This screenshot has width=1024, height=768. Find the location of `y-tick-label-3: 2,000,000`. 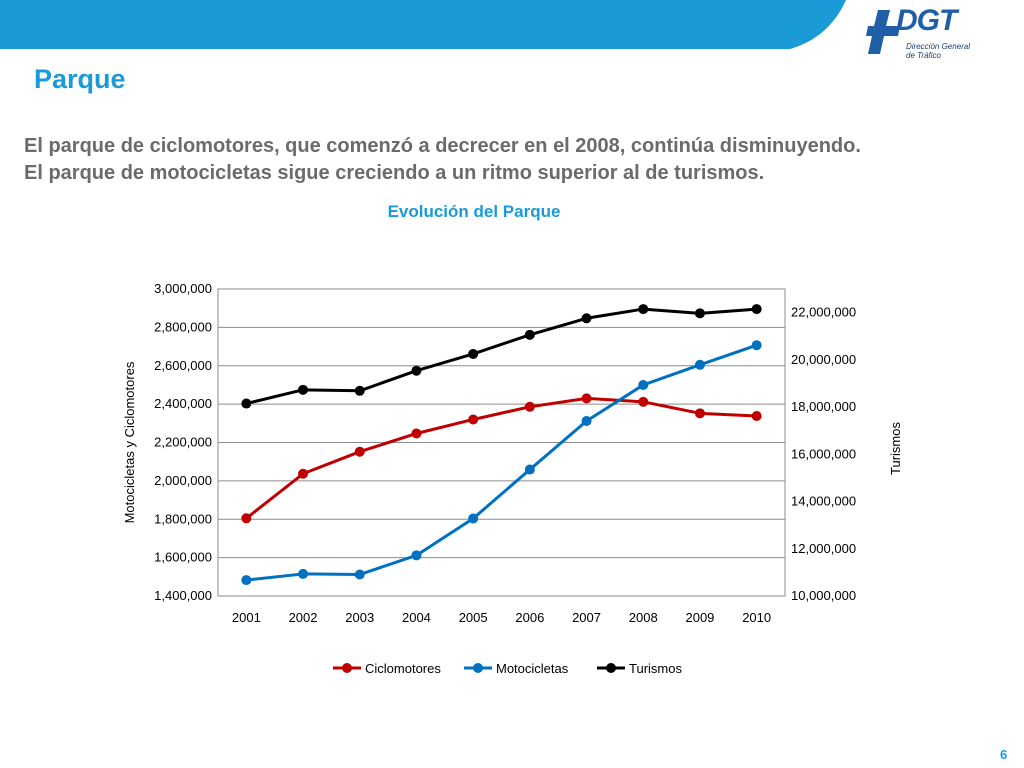

y-tick-label-3: 2,000,000 is located at coordinates (183, 480).